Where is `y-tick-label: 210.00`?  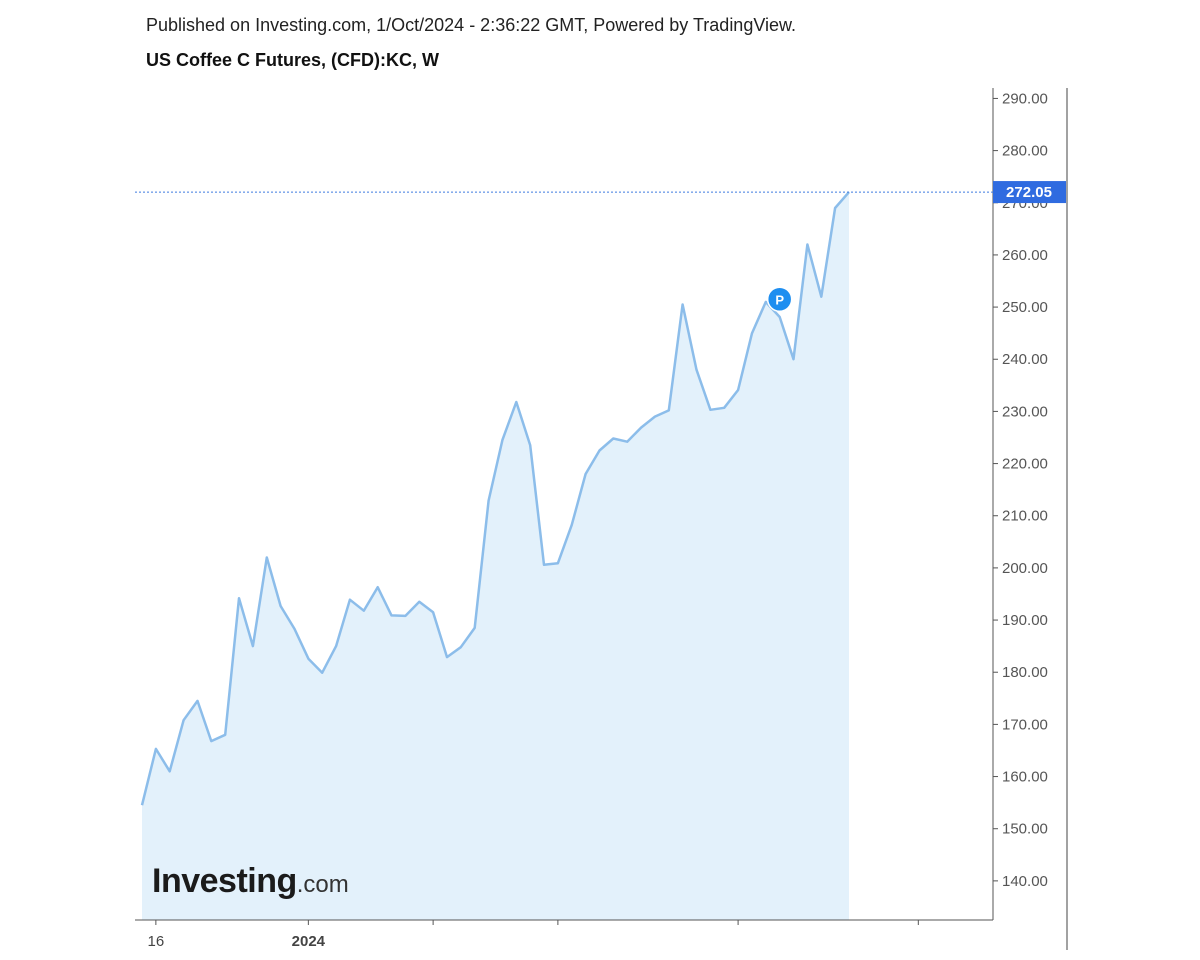 y-tick-label: 210.00 is located at coordinates (1025, 516).